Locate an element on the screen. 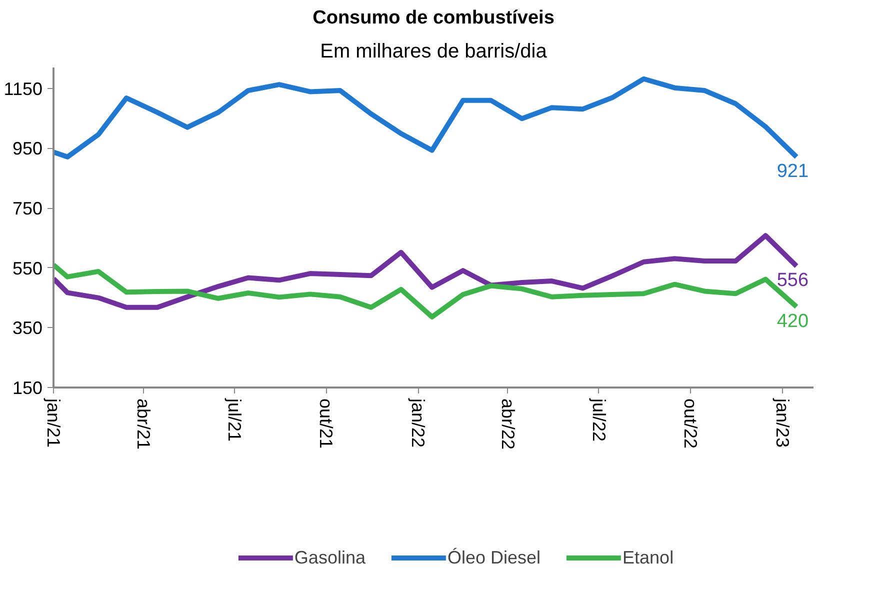 The width and height of the screenshot is (876, 591). x-tick-label: jul/22 is located at coordinates (598, 420).